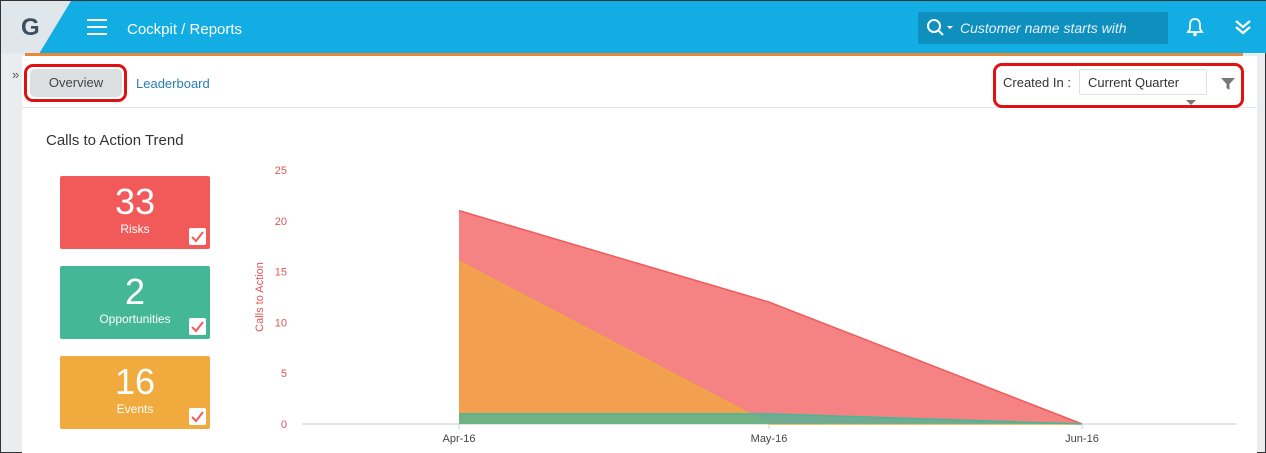 This screenshot has height=453, width=1266. Describe the element at coordinates (1082, 439) in the screenshot. I see `x-tick-label: Jun-16` at that location.